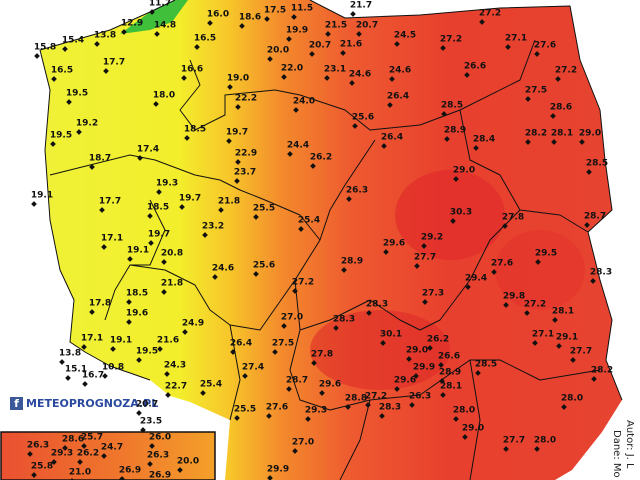  Describe the element at coordinates (351, 45) in the screenshot. I see `station-value: 21.6` at that location.